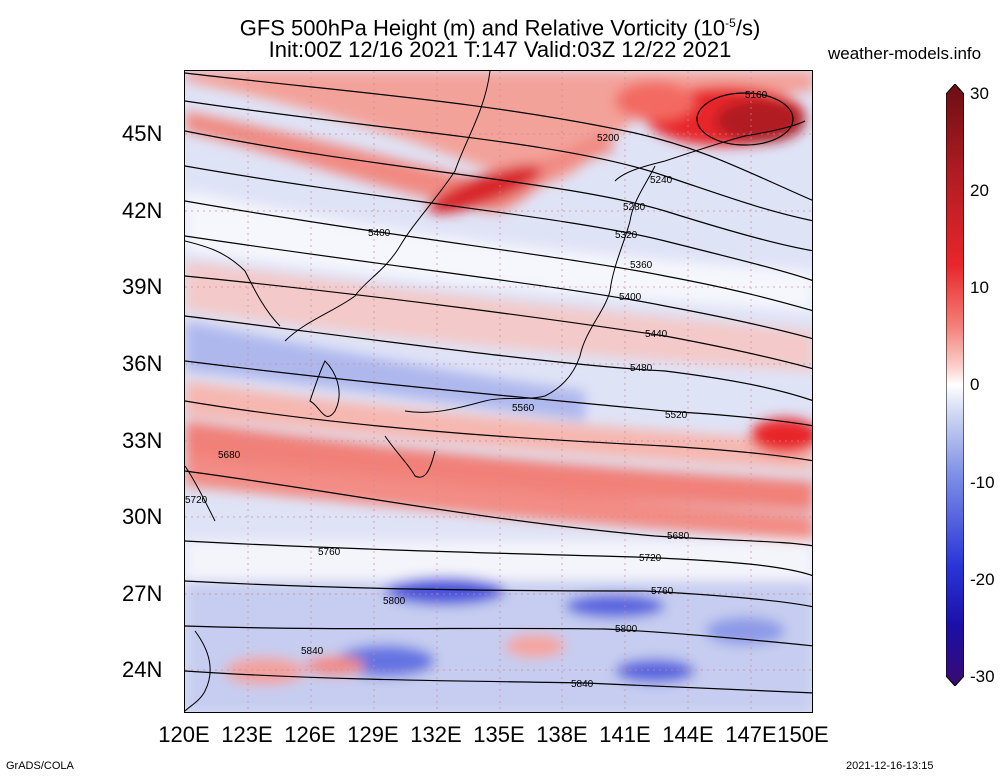 This screenshot has height=779, width=1000. Describe the element at coordinates (676, 415) in the screenshot. I see `contour-label: 5520` at that location.